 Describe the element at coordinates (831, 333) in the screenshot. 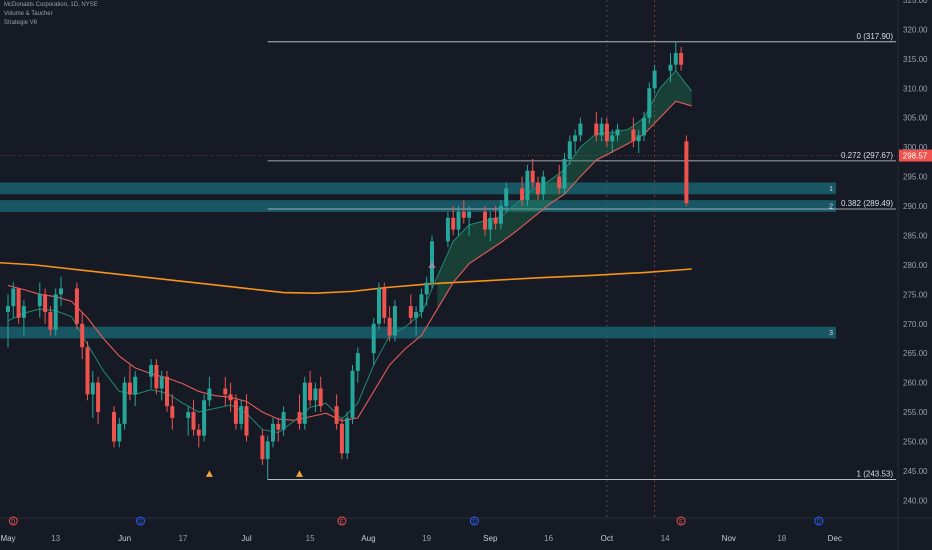

I see `support-zone-label: 3` at that location.